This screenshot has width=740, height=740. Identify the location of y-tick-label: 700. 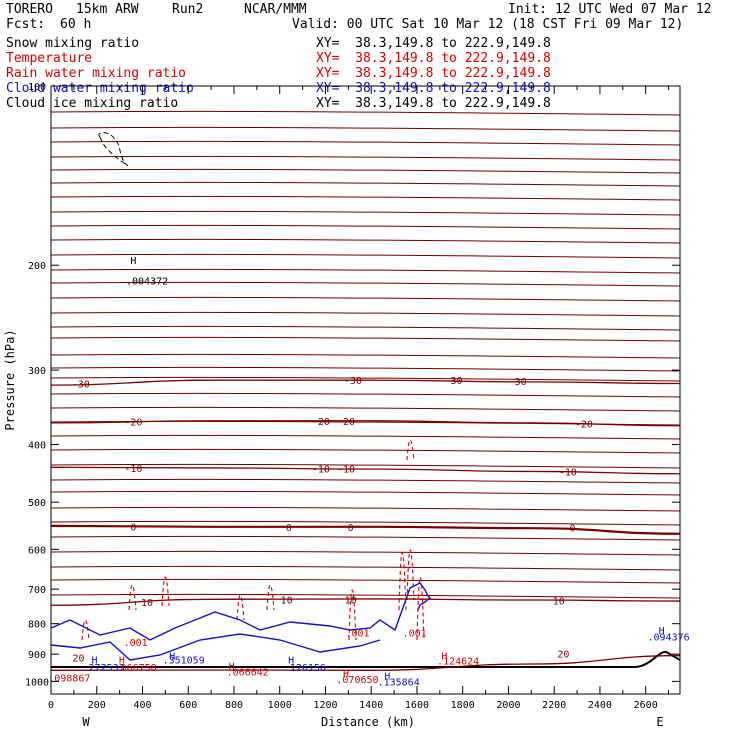
(37, 590).